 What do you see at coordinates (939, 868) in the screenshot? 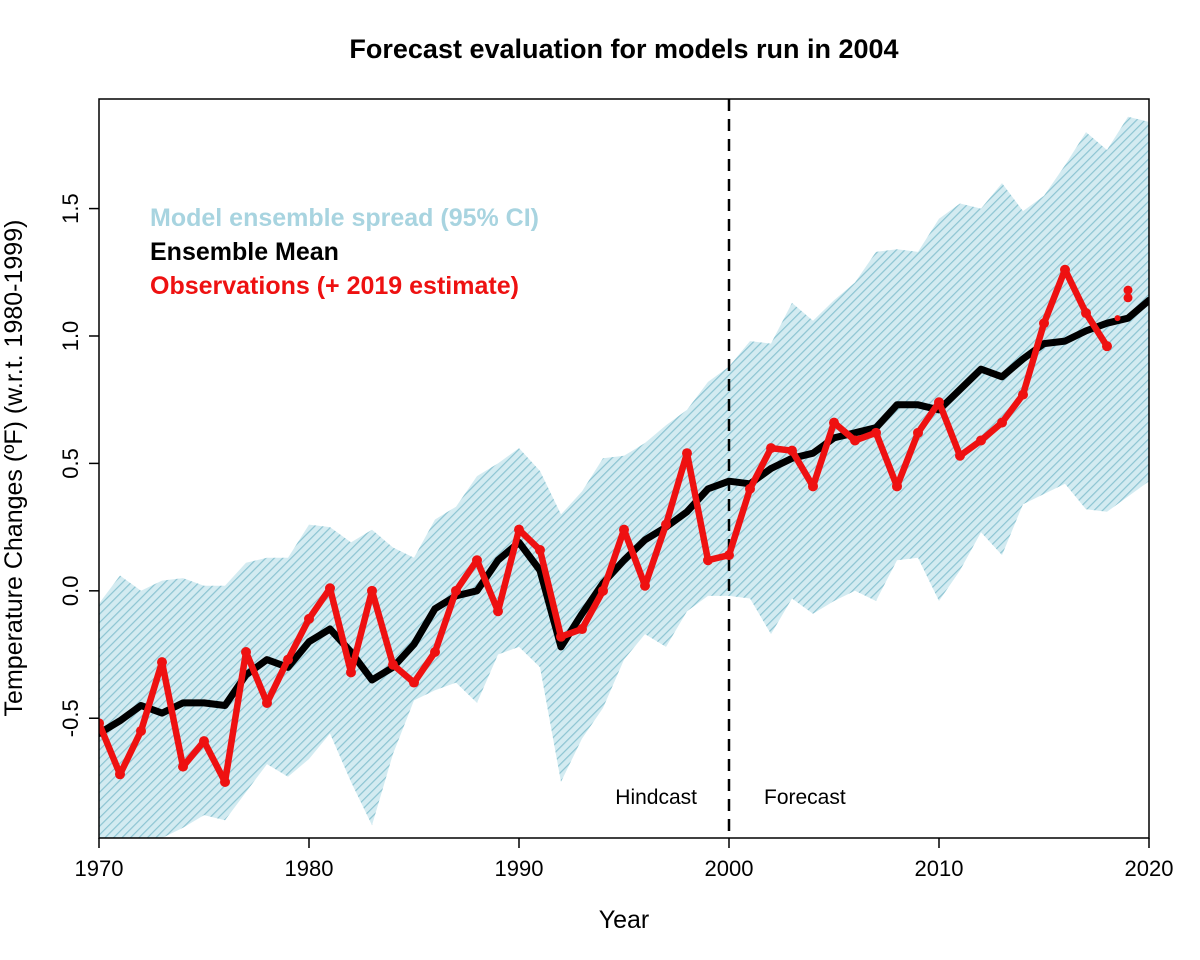
I see `x-tick-label: 2010` at bounding box center [939, 868].